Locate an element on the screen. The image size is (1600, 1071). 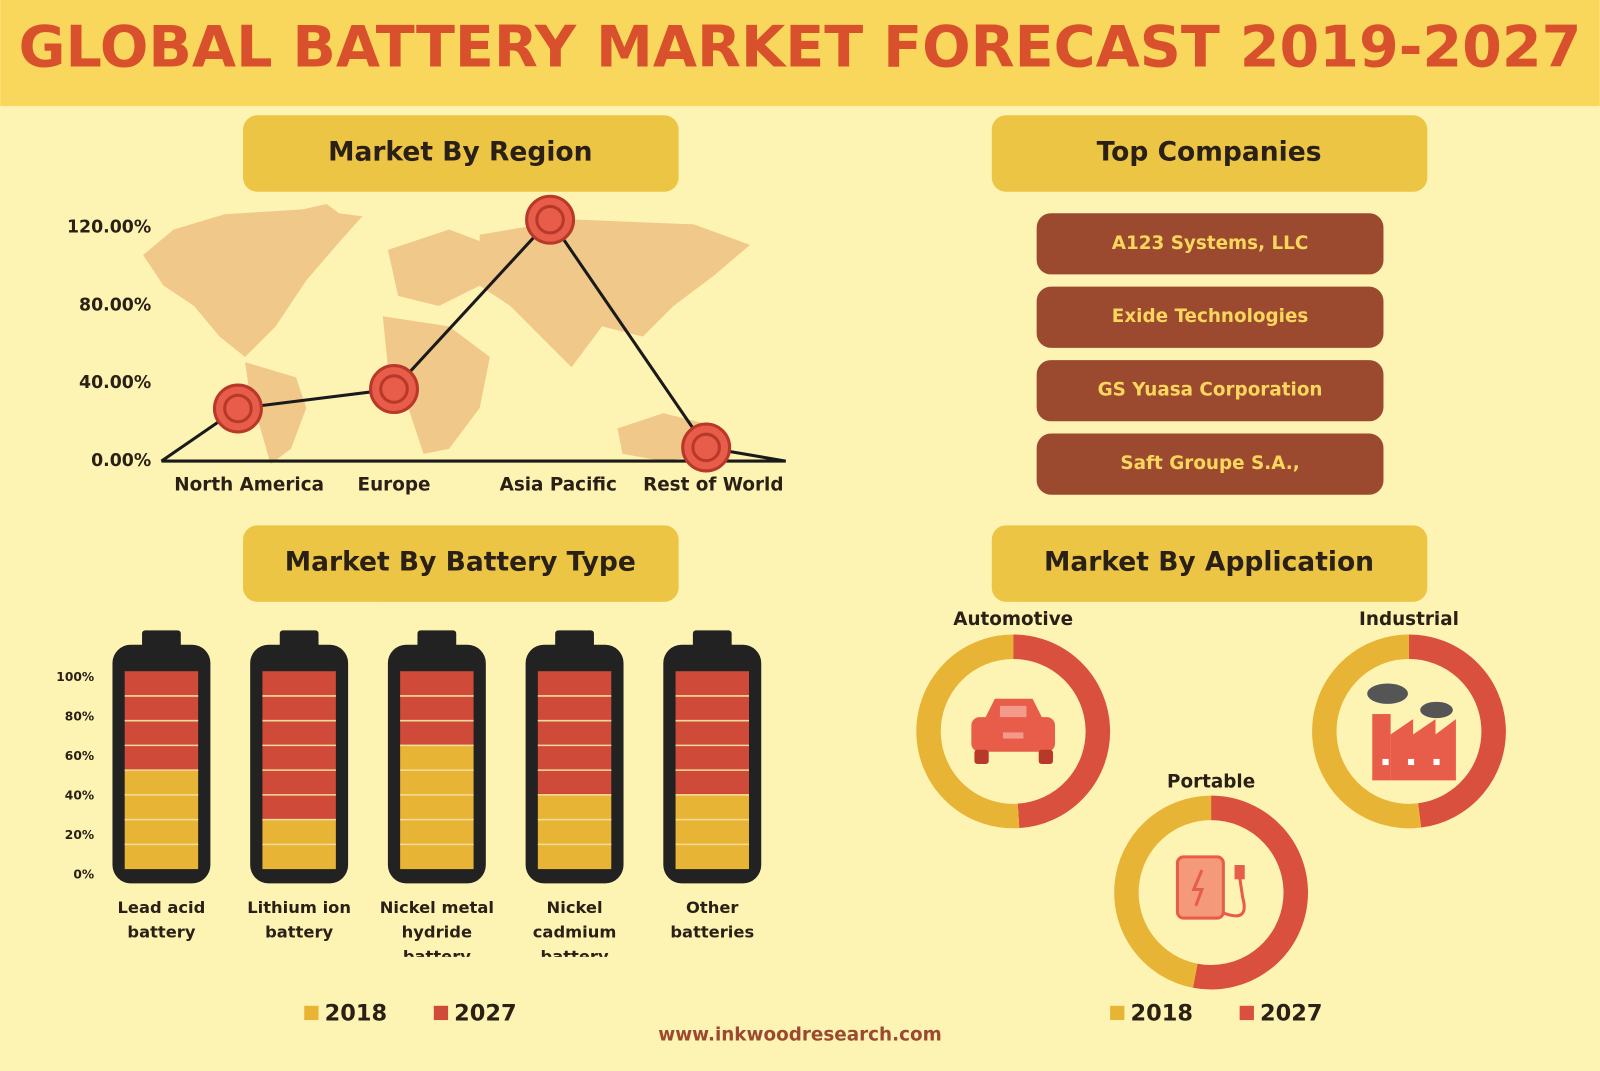
section-title: Top Companies is located at coordinates (1209, 152).